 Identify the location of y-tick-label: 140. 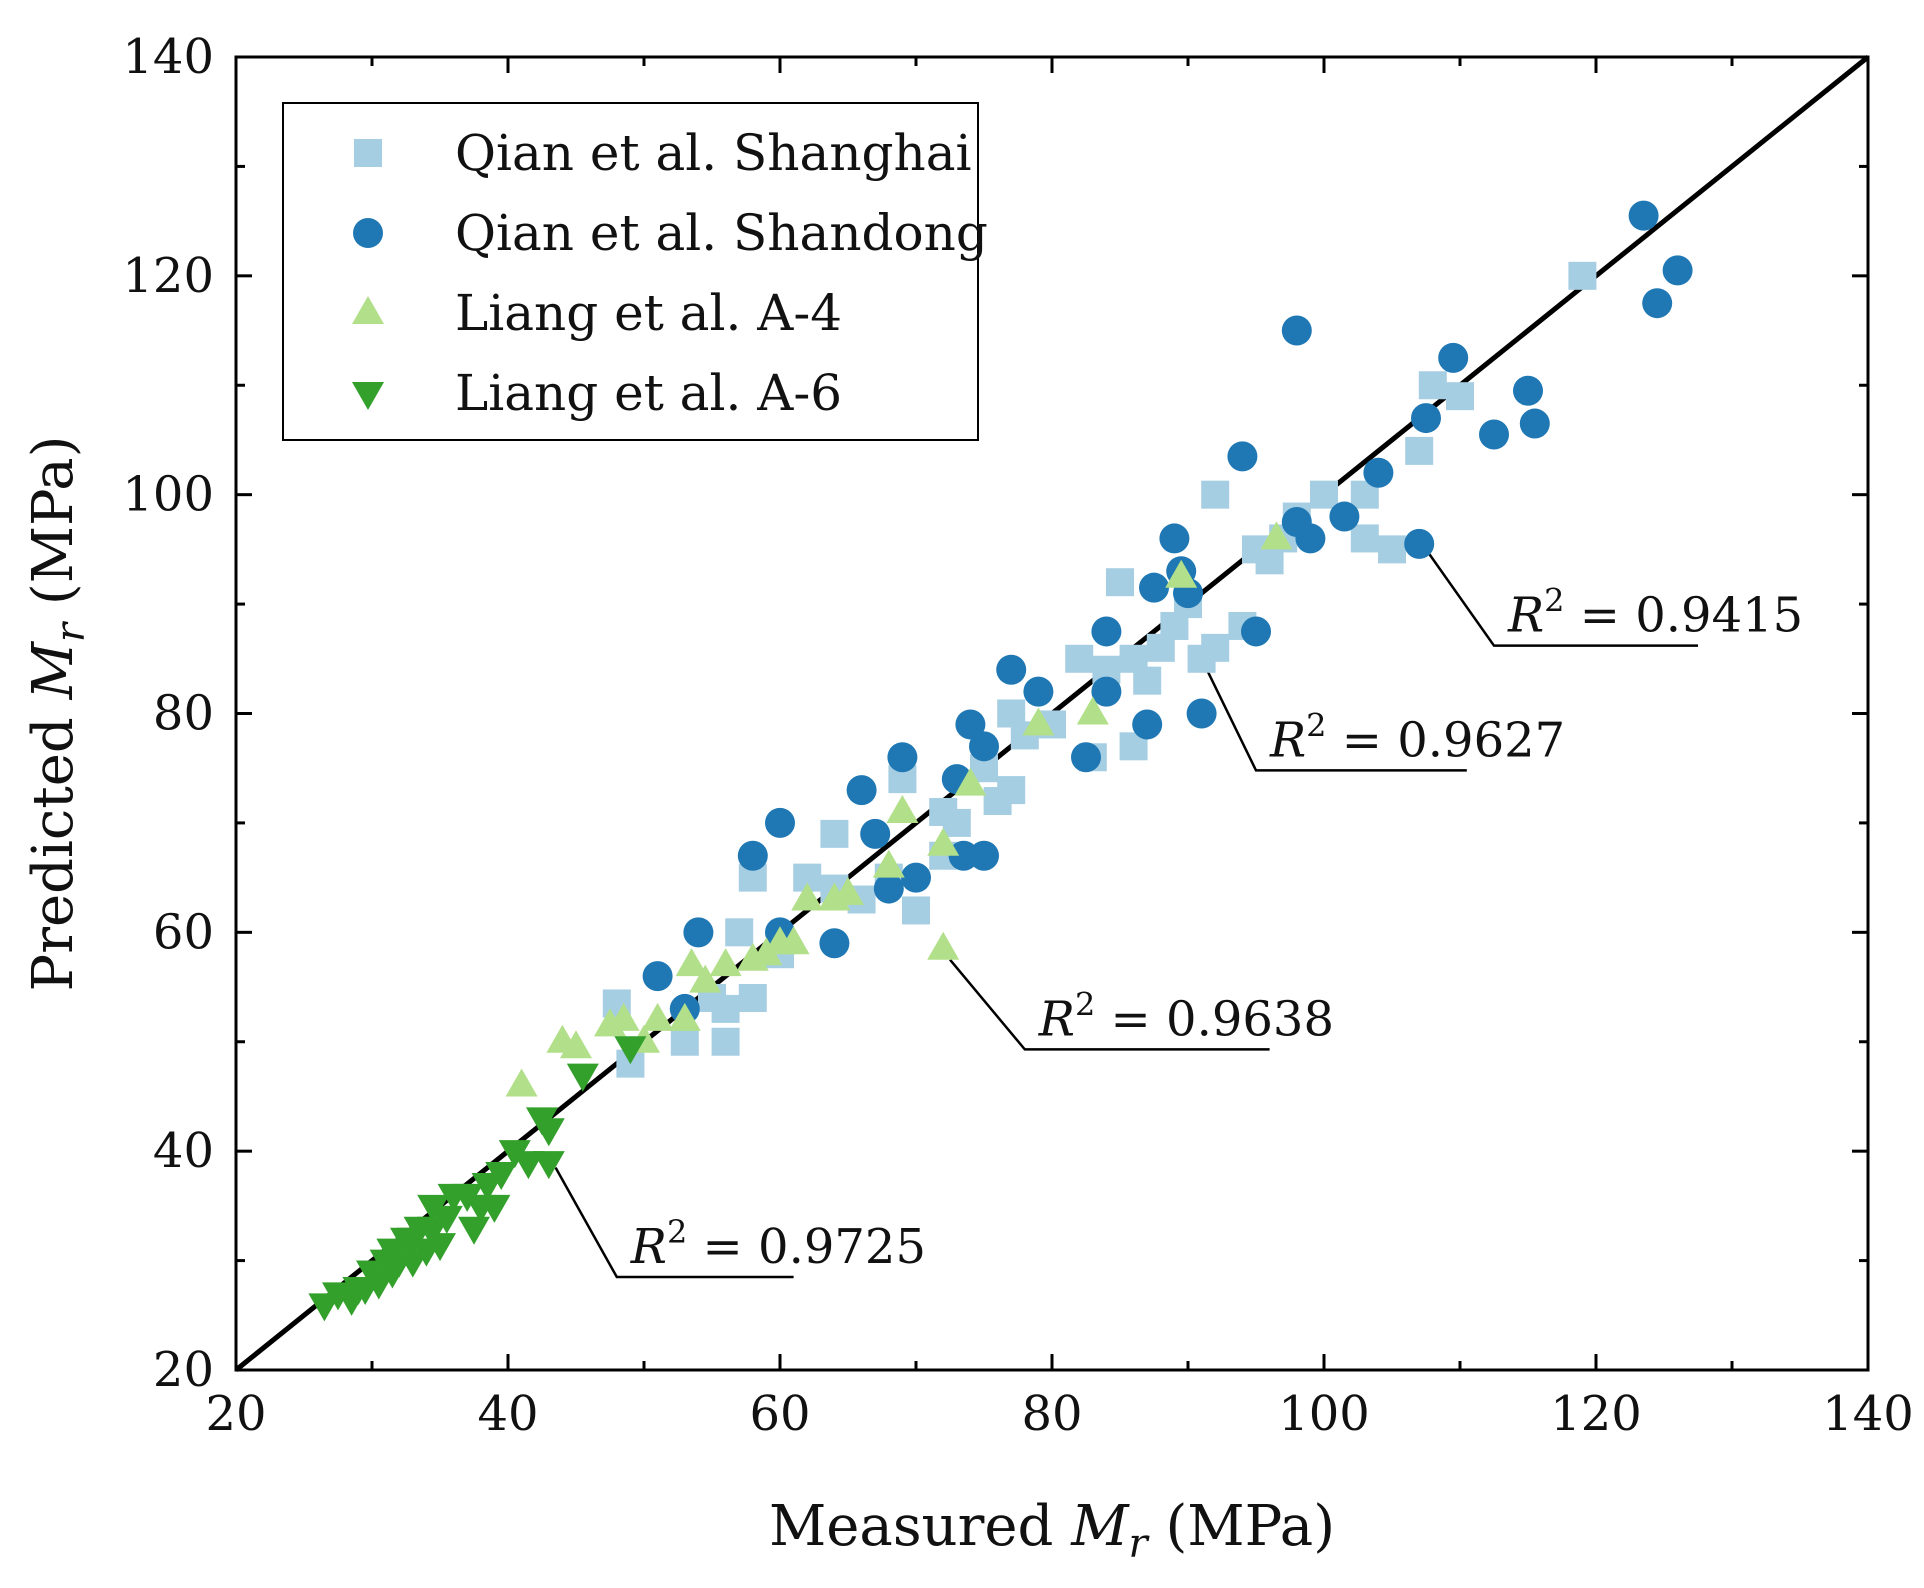
(168, 57).